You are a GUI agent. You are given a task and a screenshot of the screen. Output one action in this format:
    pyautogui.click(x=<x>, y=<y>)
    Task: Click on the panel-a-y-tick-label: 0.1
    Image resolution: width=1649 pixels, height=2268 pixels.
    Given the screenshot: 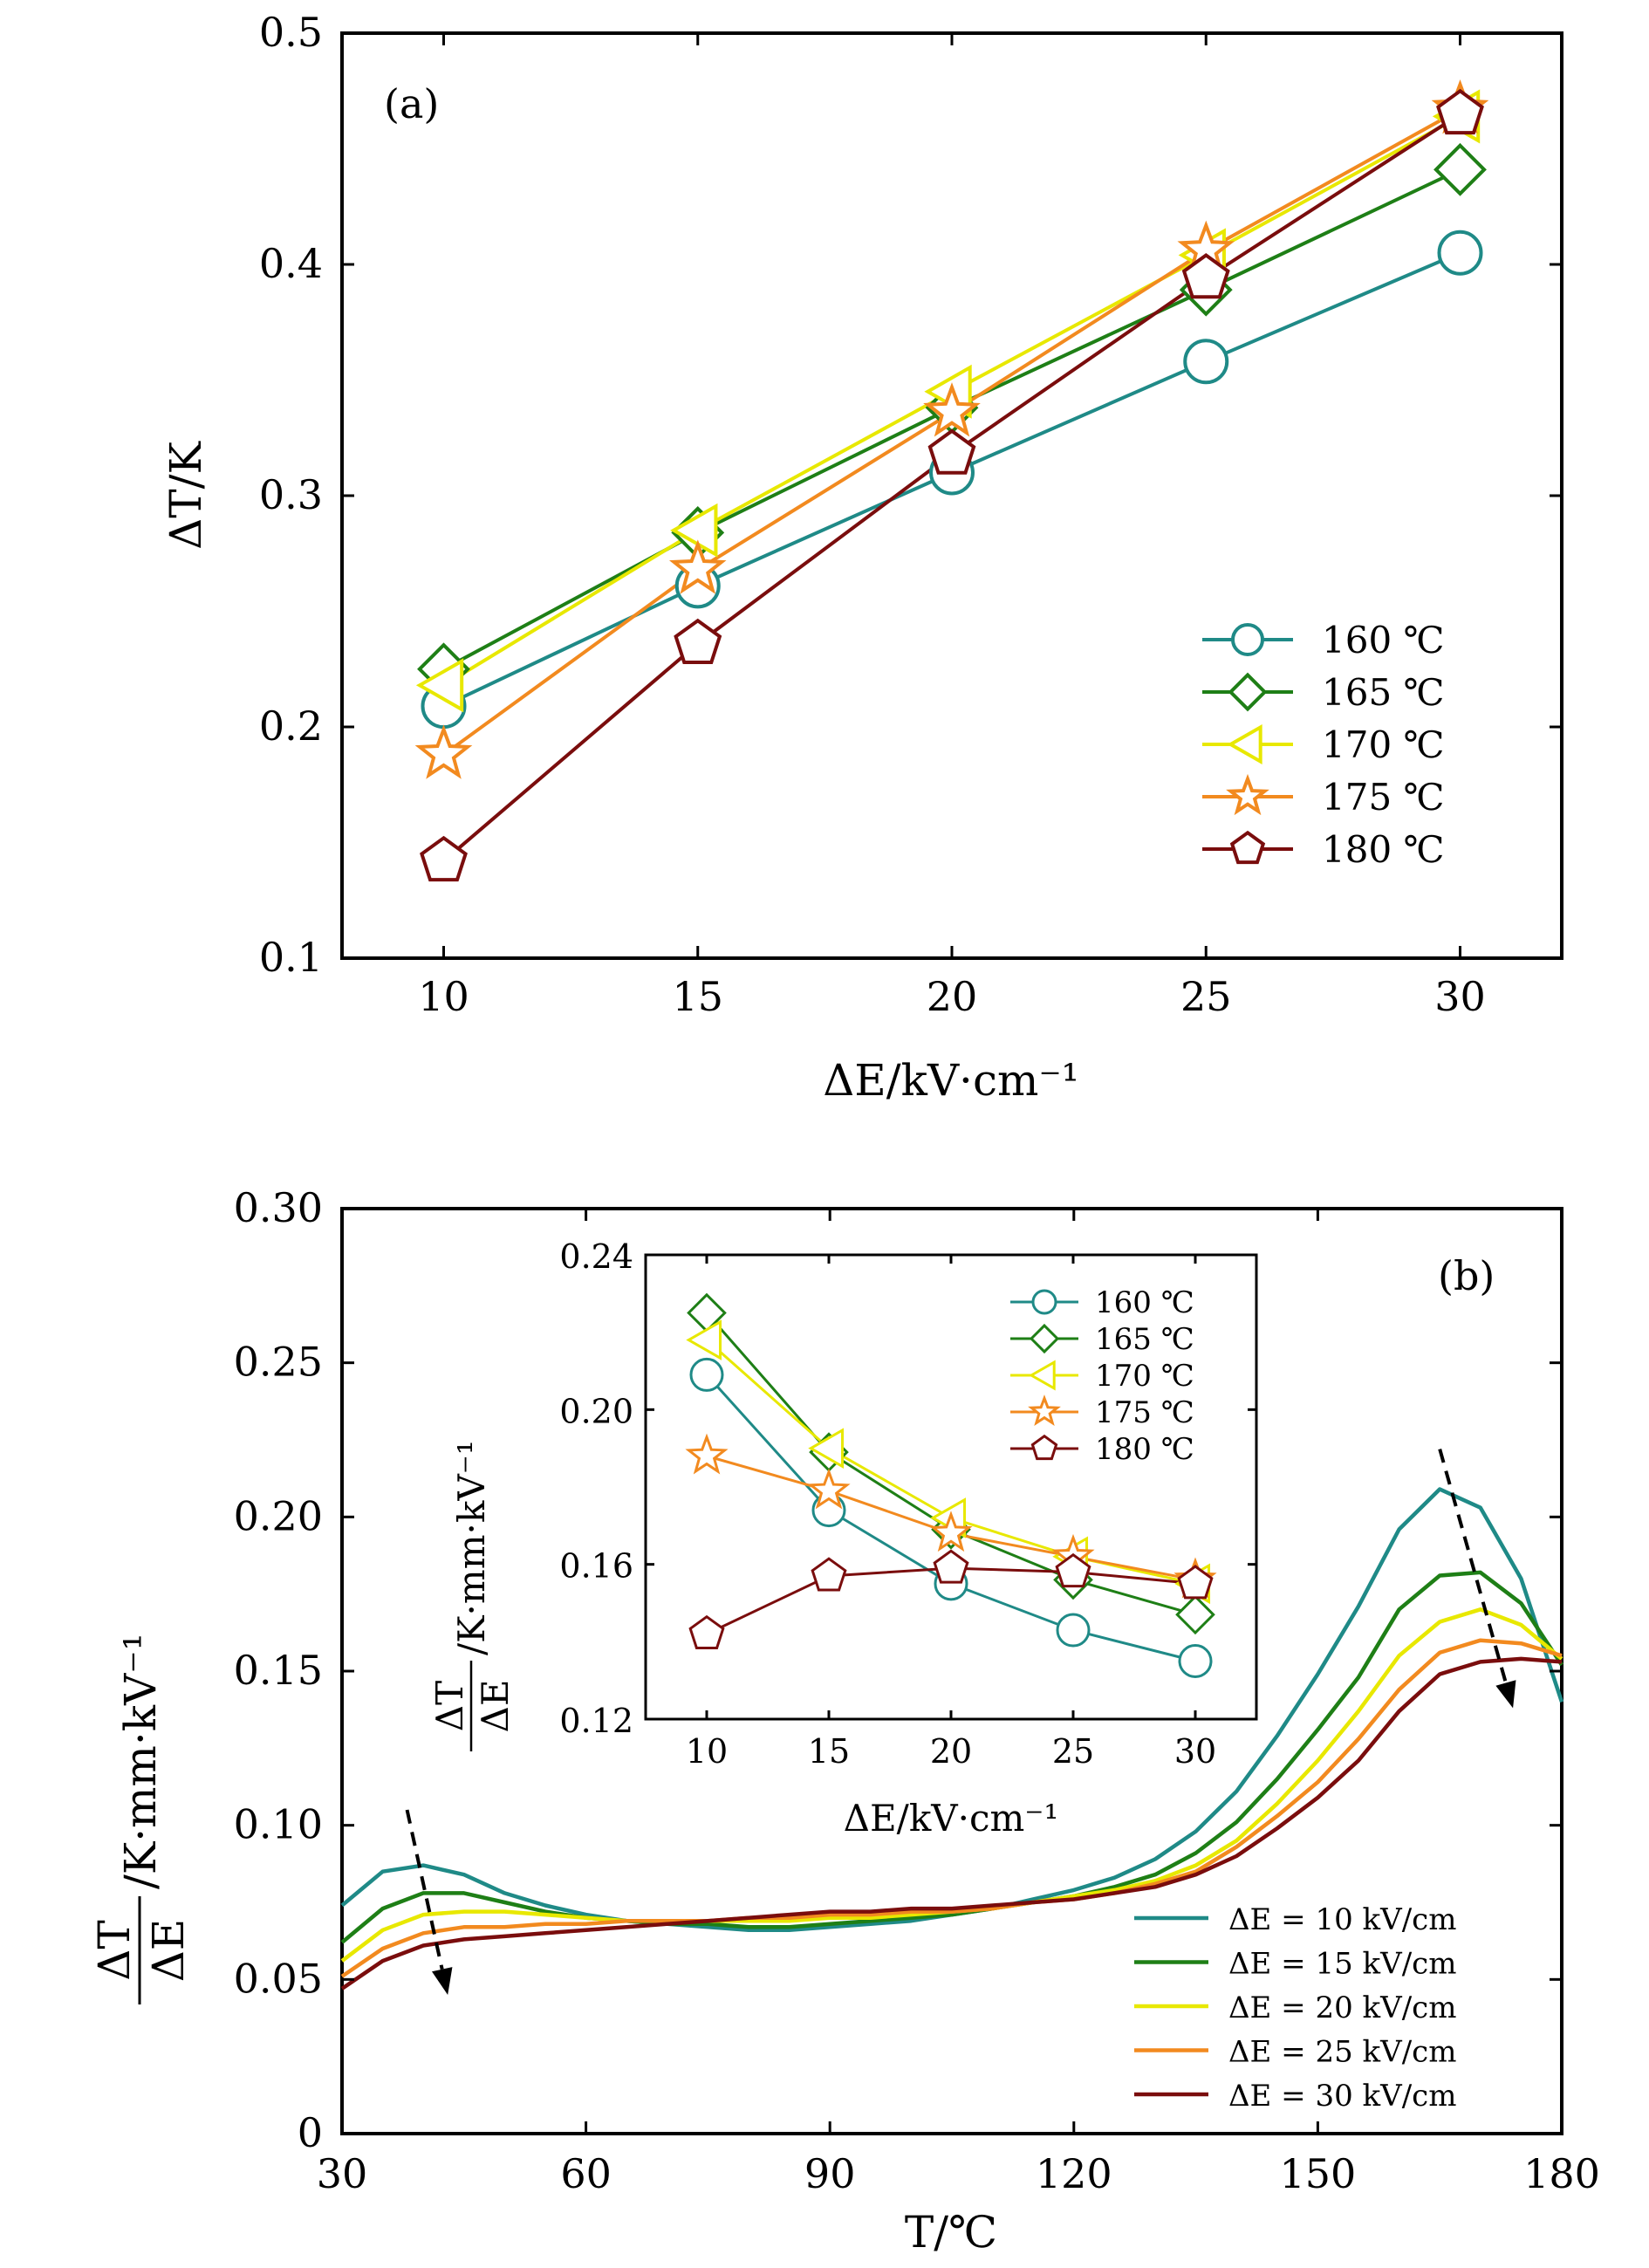 What is the action you would take?
    pyautogui.click(x=291, y=958)
    